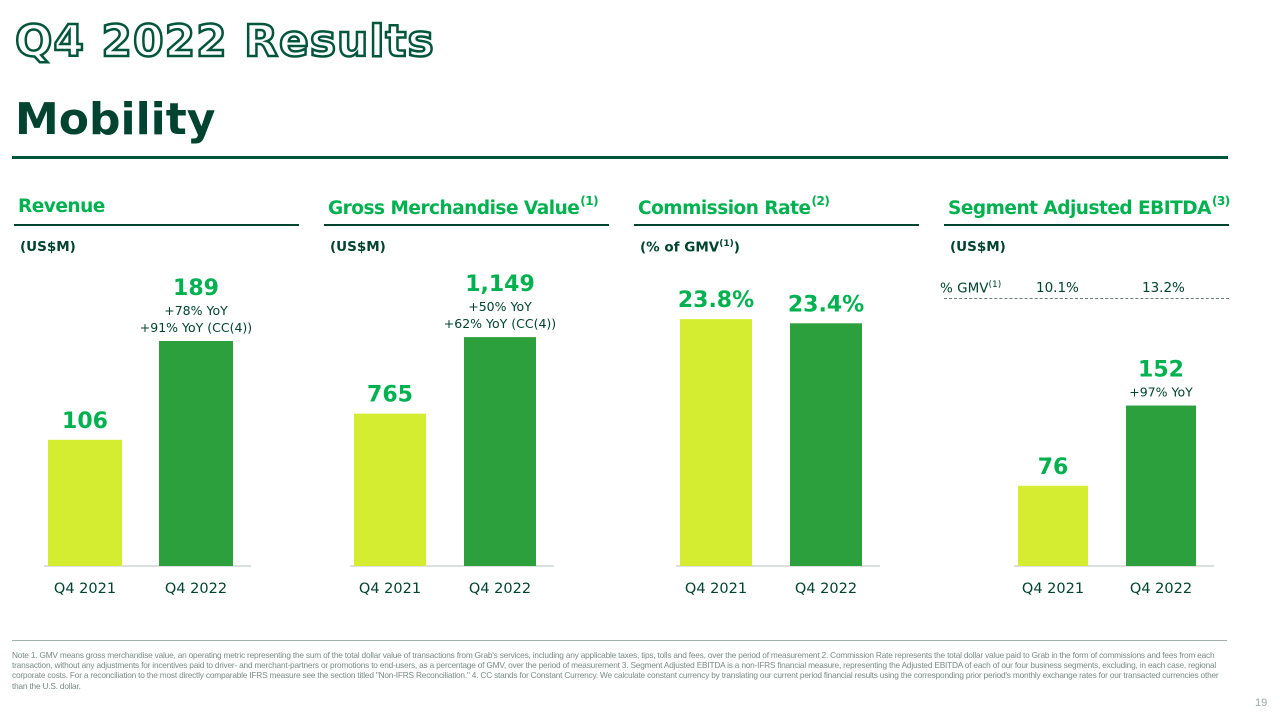 This screenshot has width=1280, height=716. I want to click on data-label: 23.4%, so click(826, 304).